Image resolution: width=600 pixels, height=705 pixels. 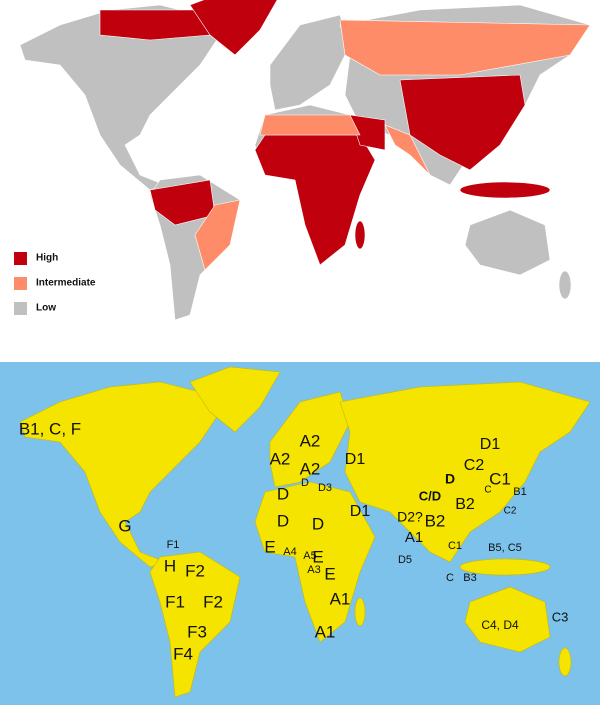 What do you see at coordinates (430, 495) in the screenshot?
I see `genotype-label: C/D` at bounding box center [430, 495].